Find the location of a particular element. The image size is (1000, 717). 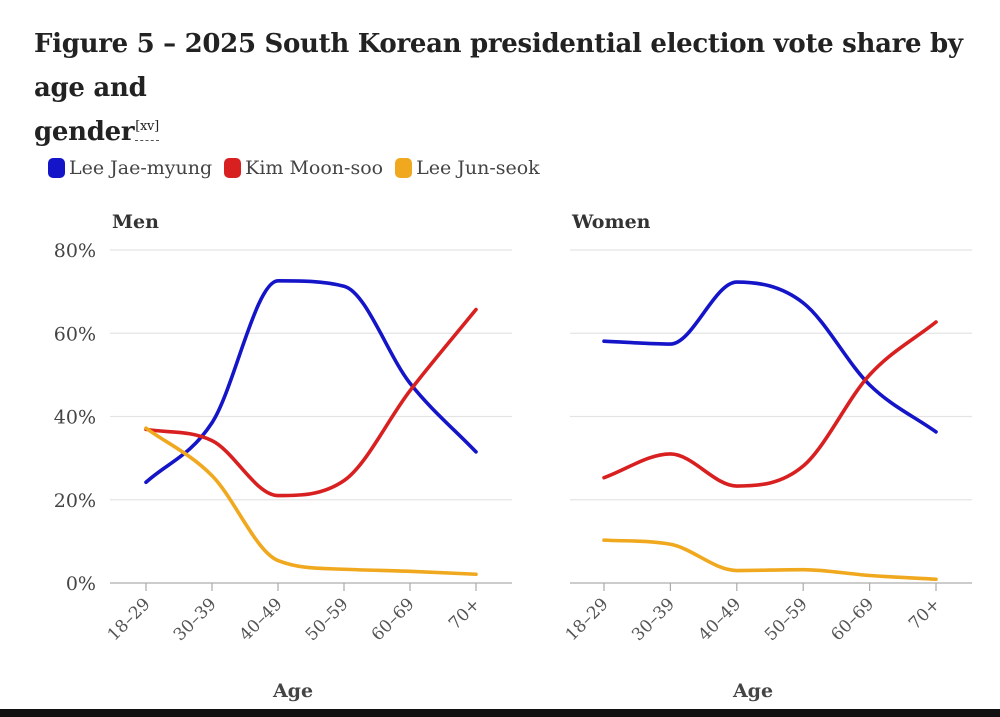

y-tick-label: 0% is located at coordinates (81, 584).